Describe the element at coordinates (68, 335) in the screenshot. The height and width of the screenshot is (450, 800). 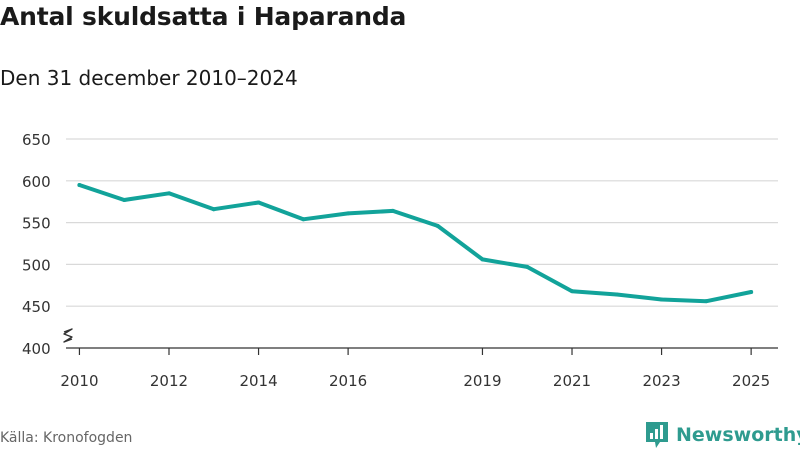
I see `axis-break-icon` at that location.